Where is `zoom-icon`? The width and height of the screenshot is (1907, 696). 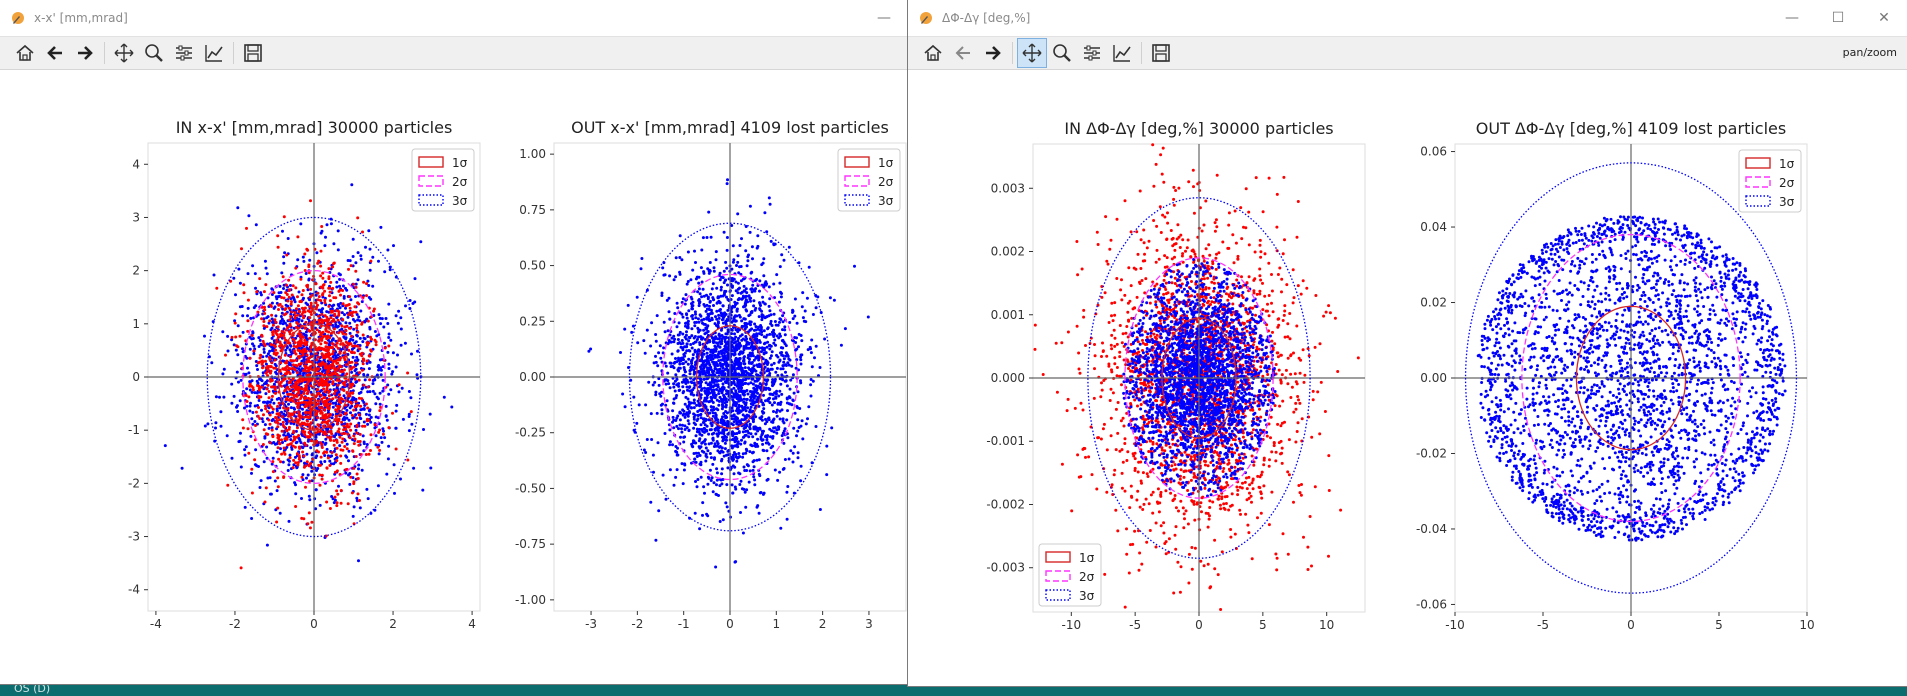
zoom-icon is located at coordinates (154, 53).